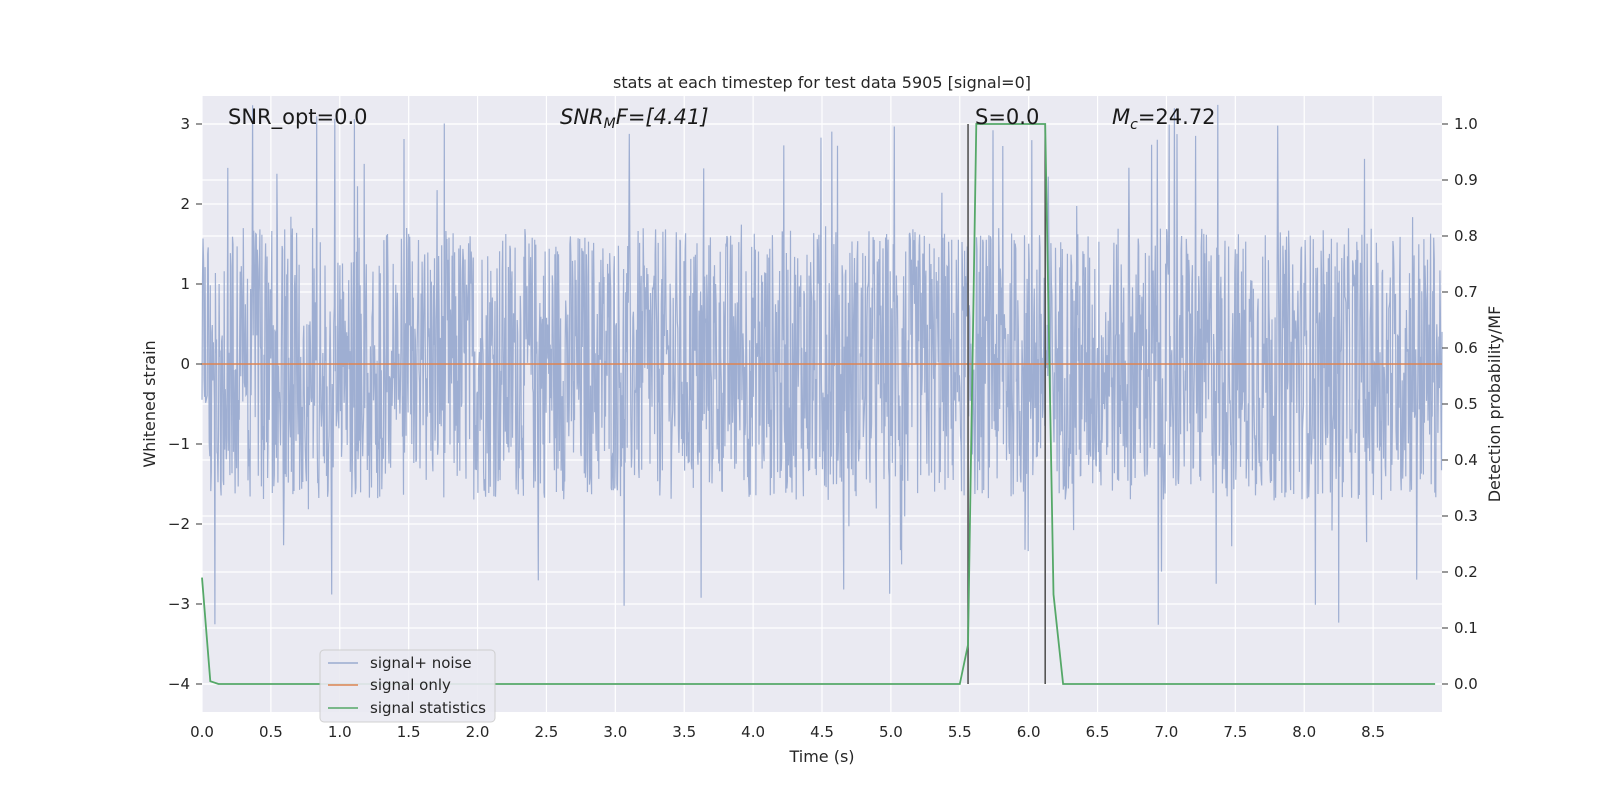  I want to click on x-axis-label: Time (s), so click(821, 756).